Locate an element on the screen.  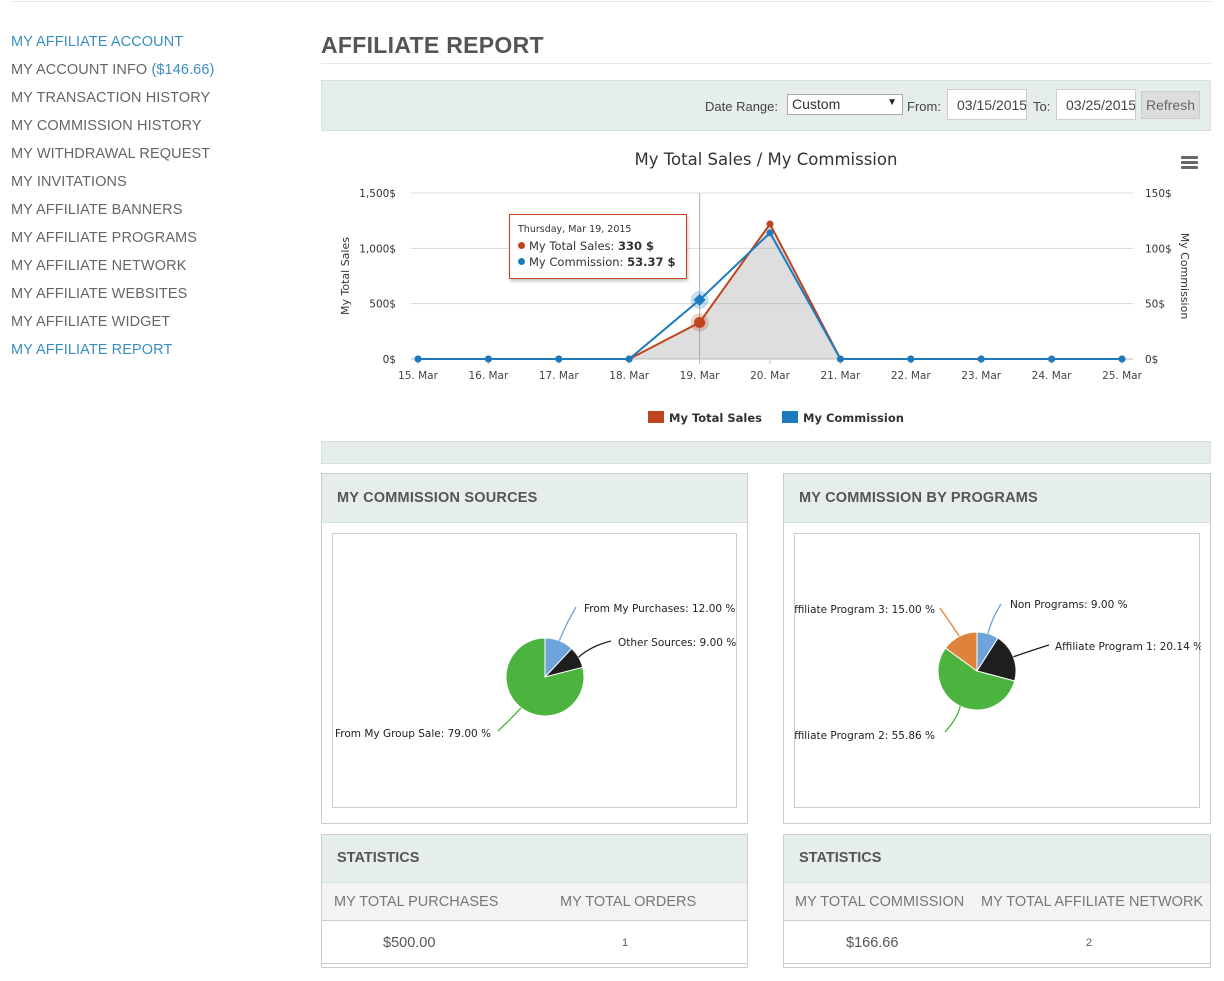
y-tick-label: 1,000$ is located at coordinates (377, 249).